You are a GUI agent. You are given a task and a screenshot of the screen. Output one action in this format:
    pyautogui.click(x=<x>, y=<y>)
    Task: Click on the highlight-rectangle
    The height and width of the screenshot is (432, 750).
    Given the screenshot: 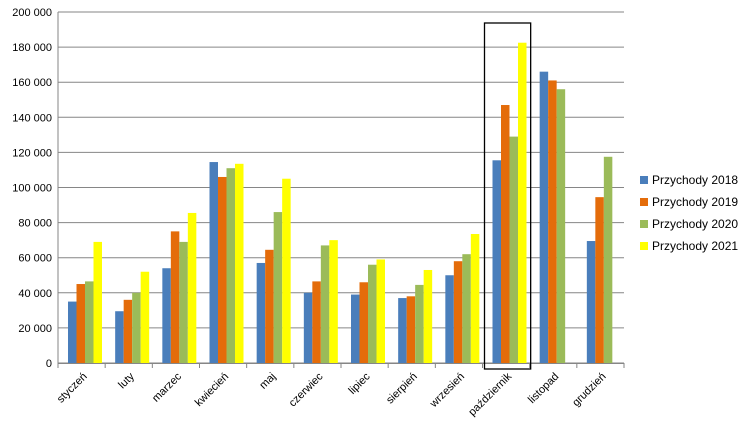 What is the action you would take?
    pyautogui.click(x=507, y=196)
    